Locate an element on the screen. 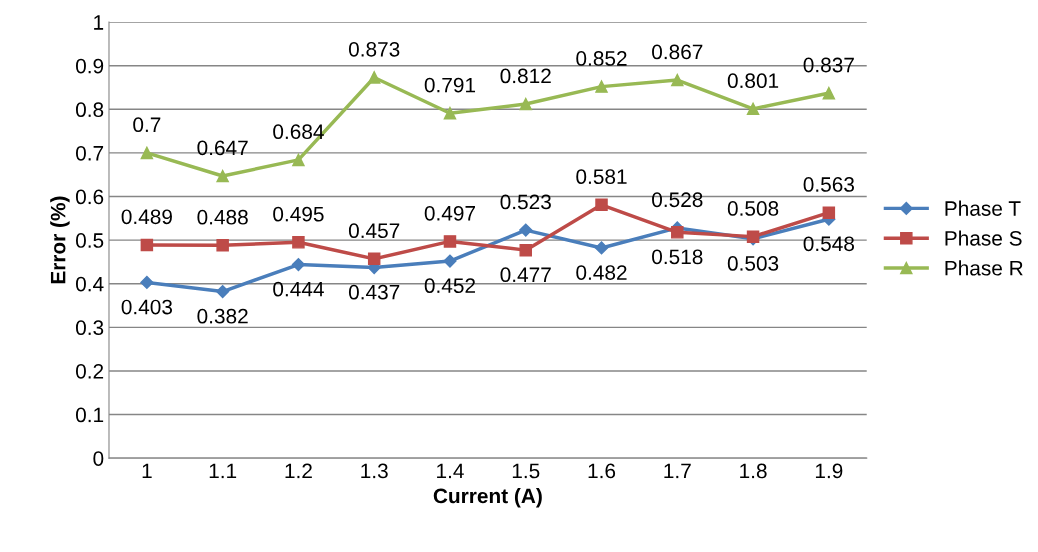 The height and width of the screenshot is (552, 1038). data-label: 0.548 is located at coordinates (829, 244).